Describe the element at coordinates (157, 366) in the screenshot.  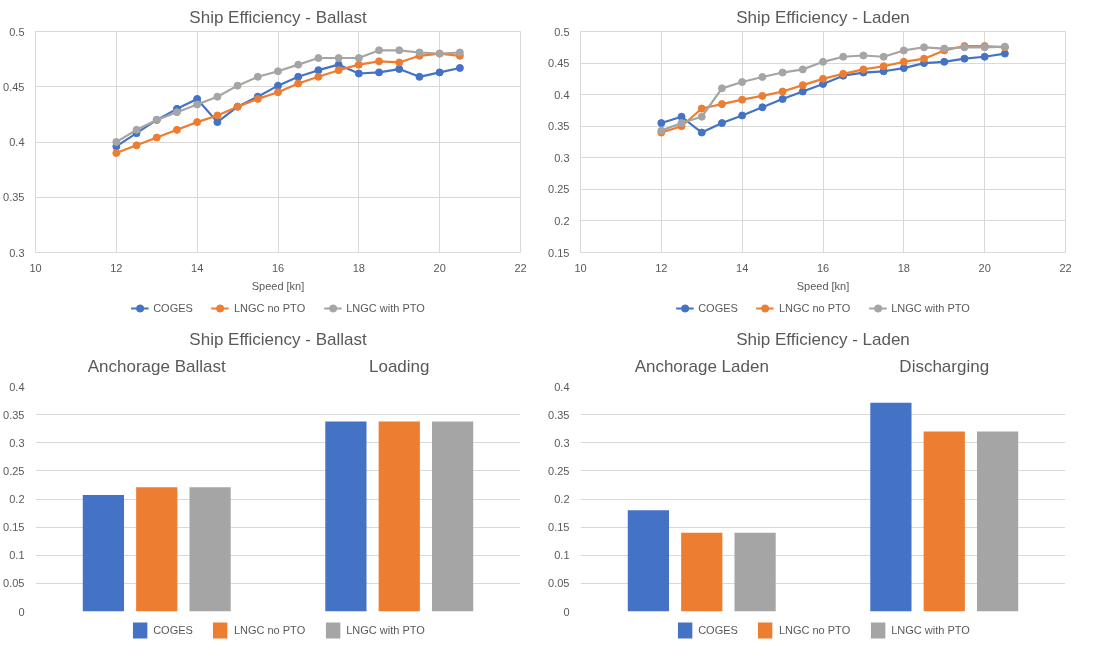
I see `x-tick-label: Anchorage Ballast` at that location.